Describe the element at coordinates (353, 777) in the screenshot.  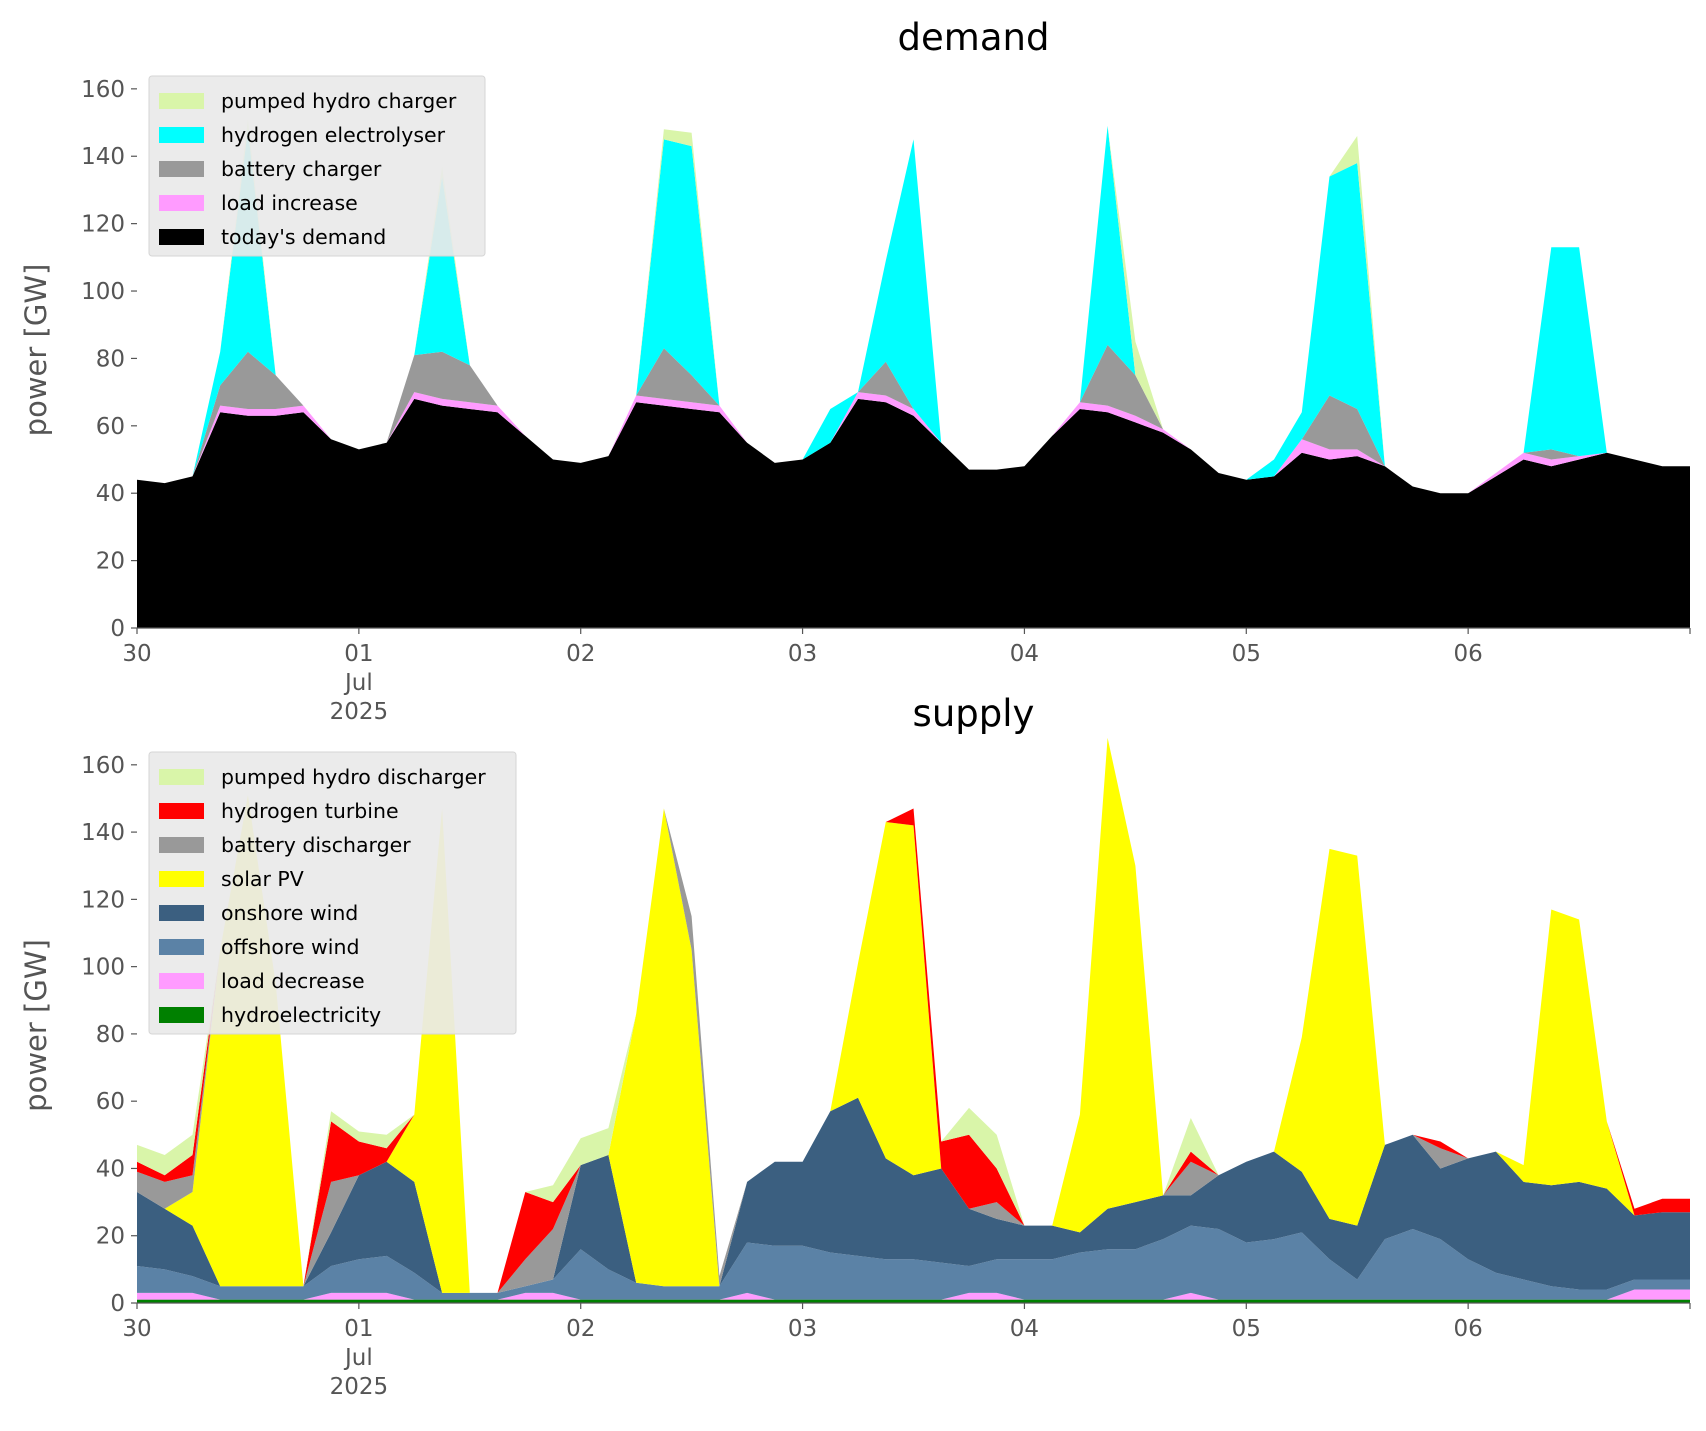
I see `legend-label-pumped-hydro-discharger: pumped hydro discharger` at that location.